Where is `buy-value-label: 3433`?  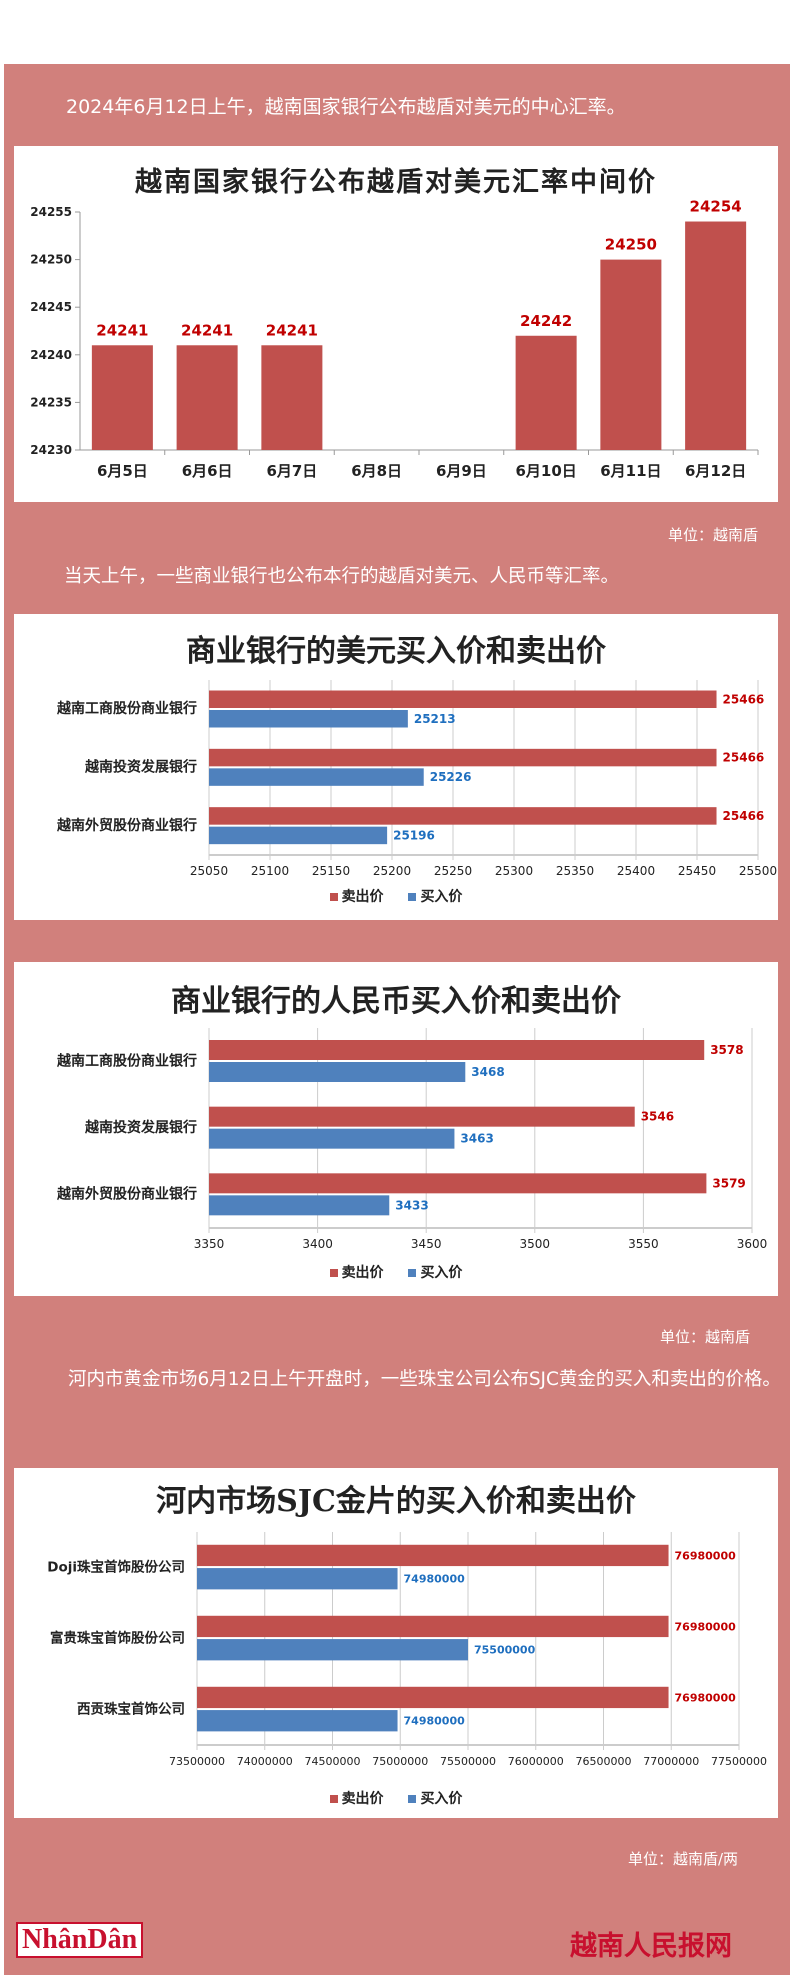 buy-value-label: 3433 is located at coordinates (411, 1205).